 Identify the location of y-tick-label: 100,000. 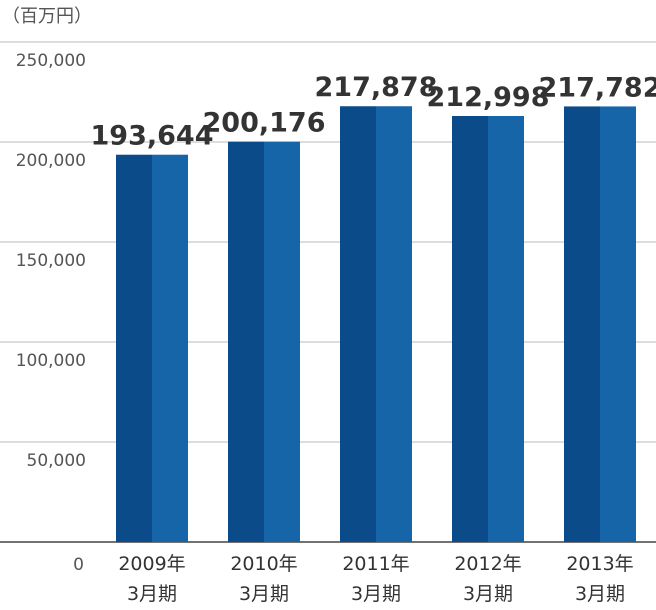
(51, 361).